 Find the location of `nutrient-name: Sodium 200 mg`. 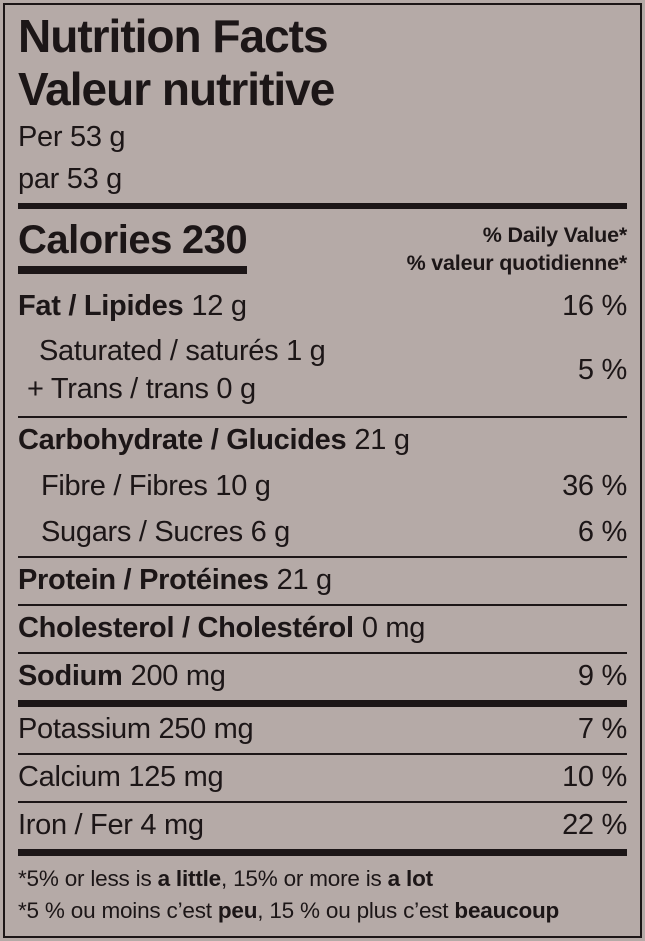

nutrient-name: Sodium 200 mg is located at coordinates (122, 676).